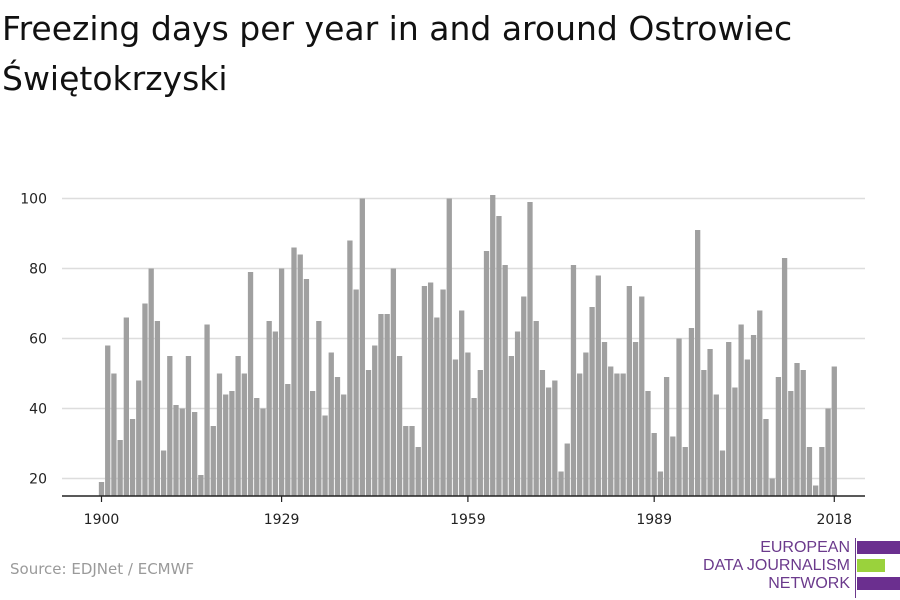  Describe the element at coordinates (381, 405) in the screenshot. I see `bar-1945` at that location.